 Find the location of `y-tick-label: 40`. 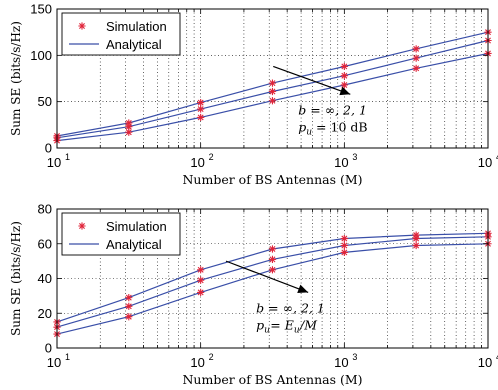

y-tick-label: 40 is located at coordinates (45, 278).